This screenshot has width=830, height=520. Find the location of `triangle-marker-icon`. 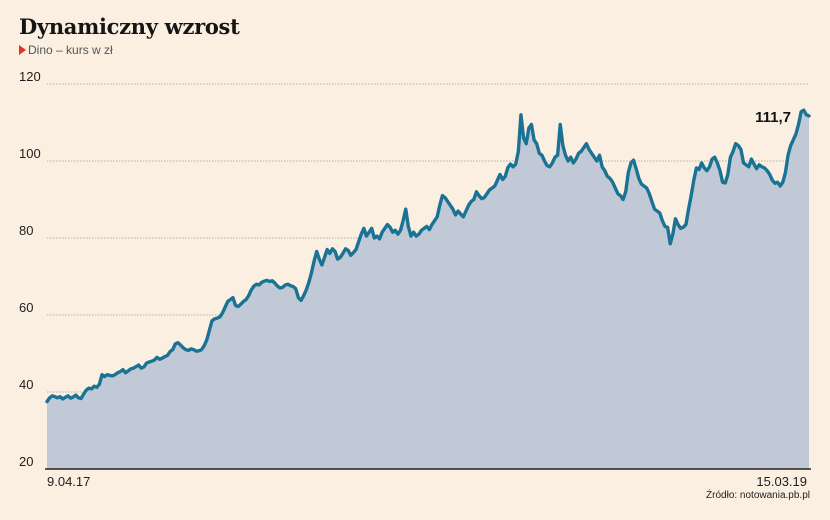

triangle-marker-icon is located at coordinates (22, 50).